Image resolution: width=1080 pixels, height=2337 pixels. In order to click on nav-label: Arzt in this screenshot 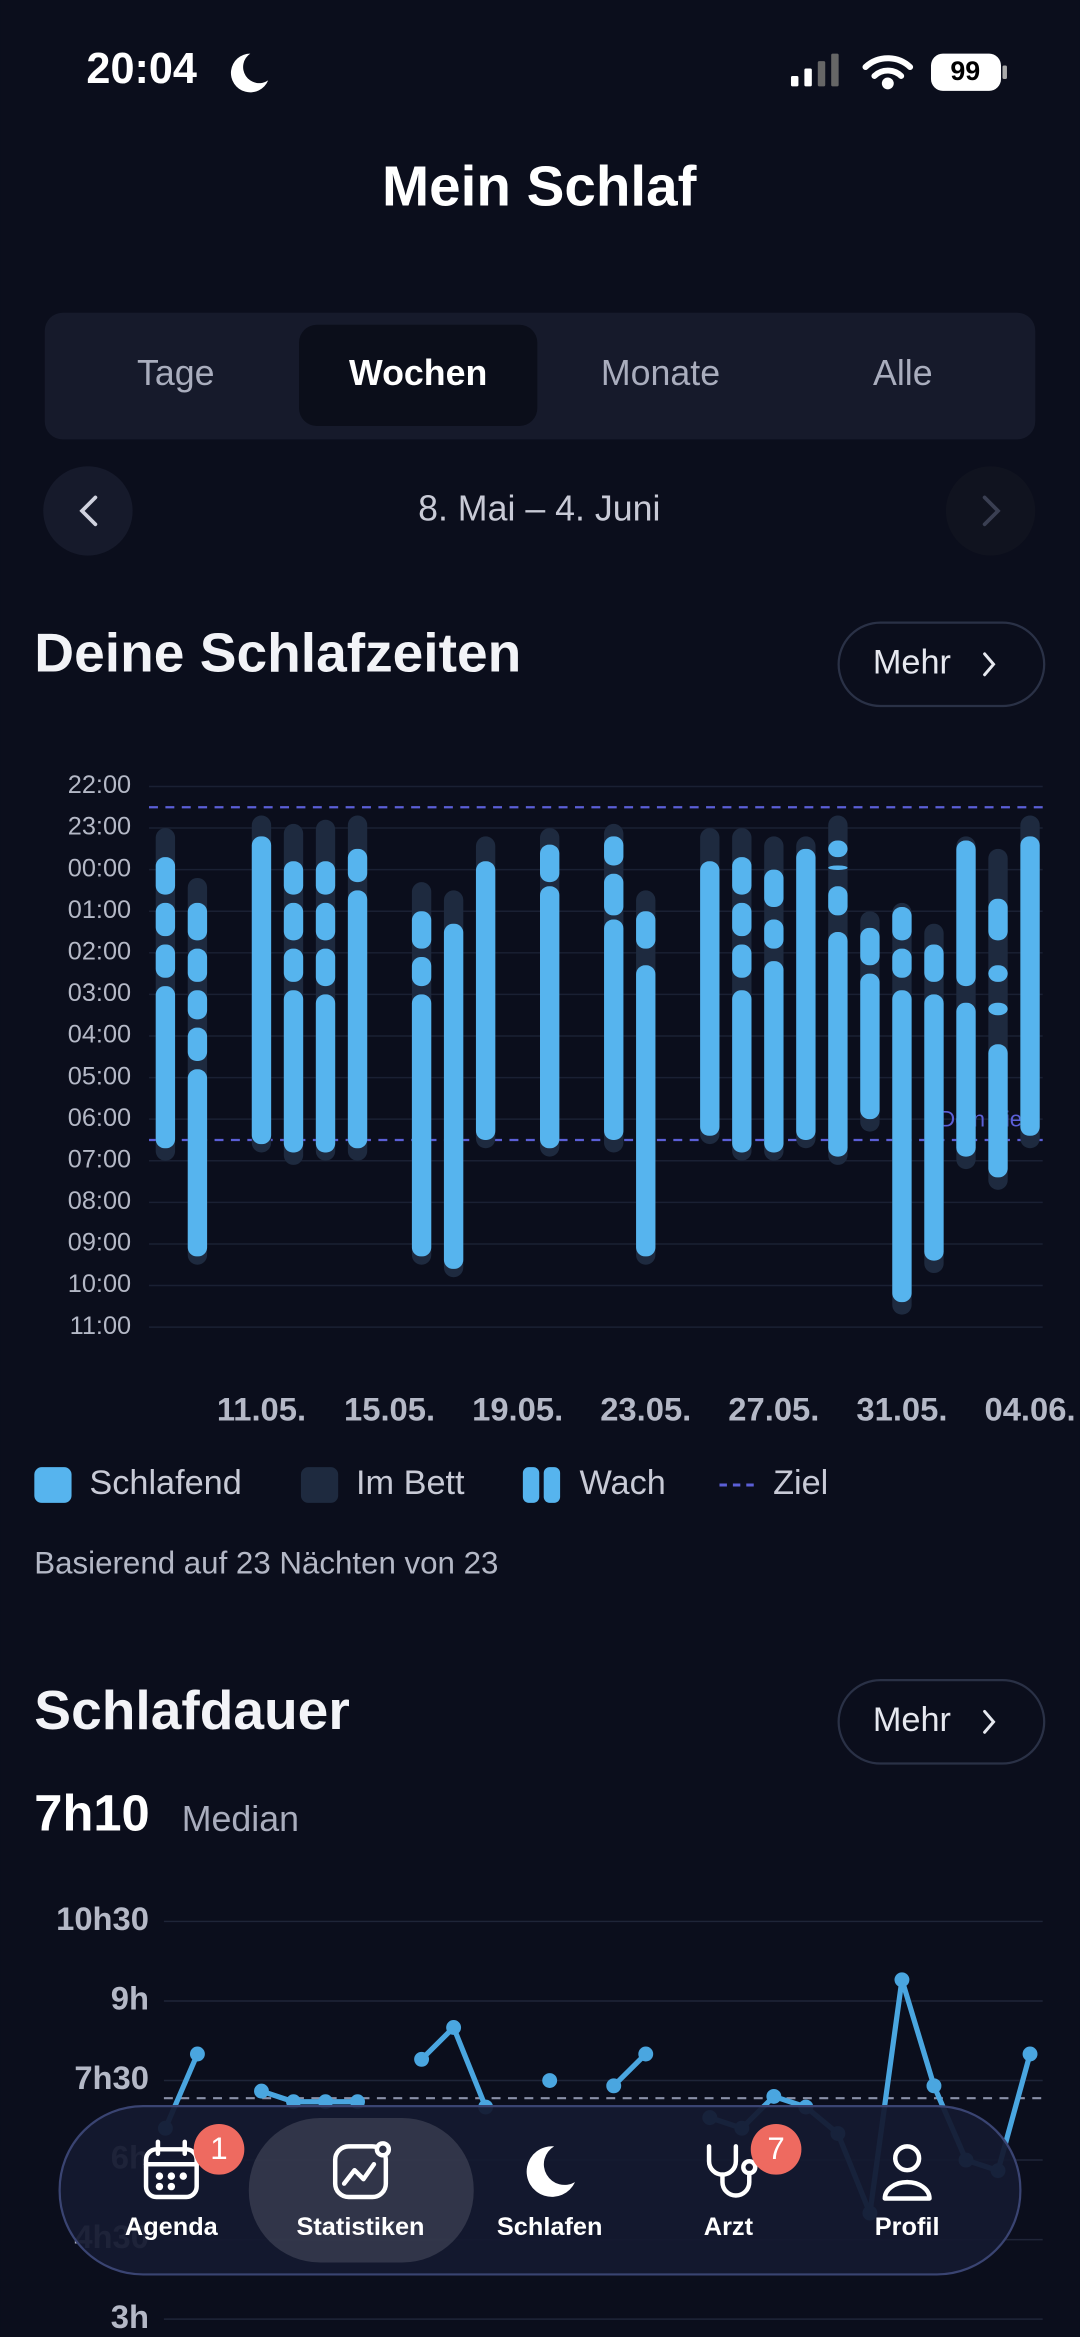, I will do `click(729, 2227)`.